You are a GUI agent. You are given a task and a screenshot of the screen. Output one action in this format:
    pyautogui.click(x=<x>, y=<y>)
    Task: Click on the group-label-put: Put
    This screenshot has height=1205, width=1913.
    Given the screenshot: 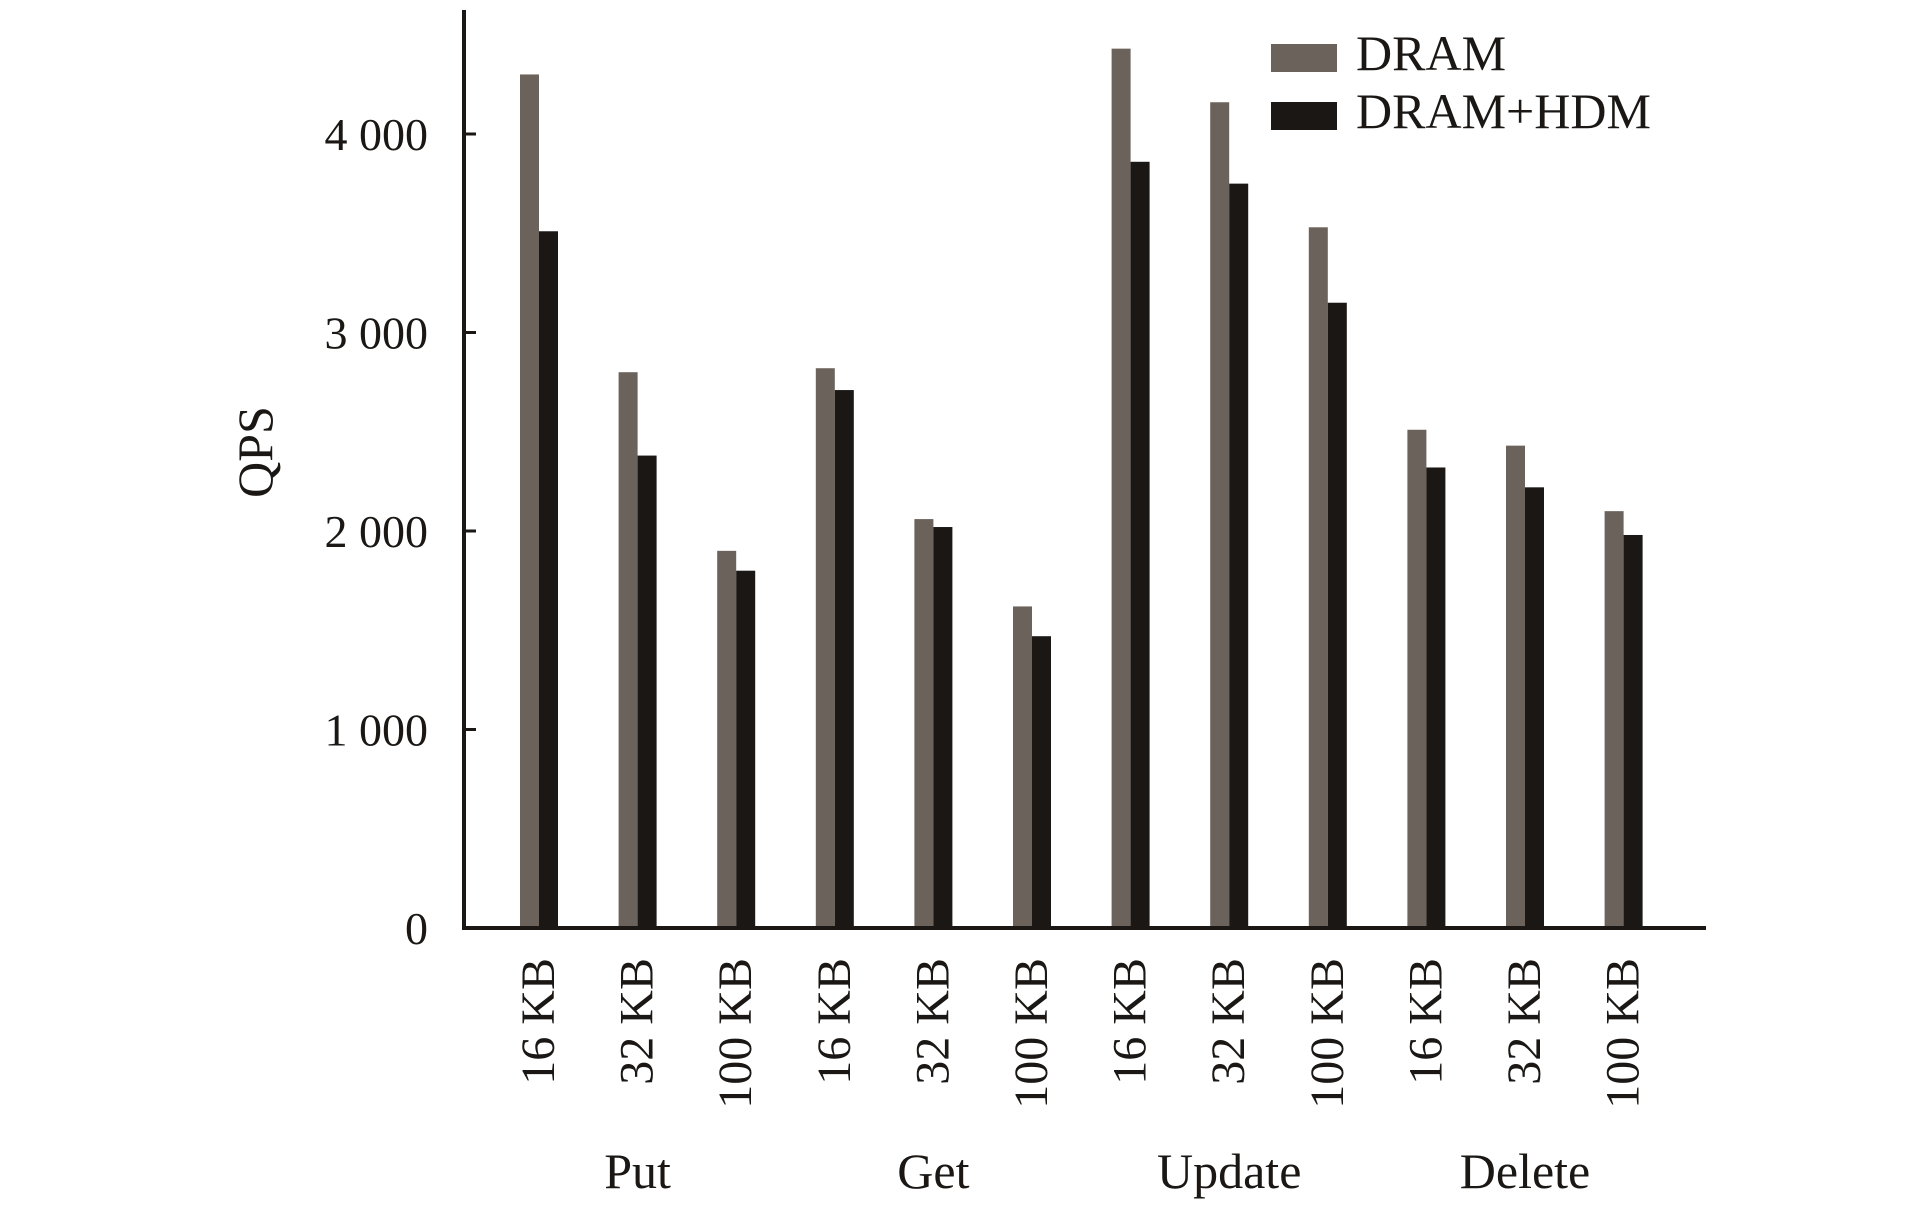 What is the action you would take?
    pyautogui.click(x=637, y=1171)
    